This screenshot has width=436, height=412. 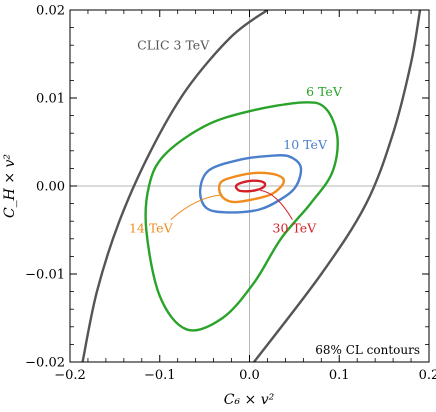 I want to click on annotation-text: 68% CL contours, so click(x=367, y=350).